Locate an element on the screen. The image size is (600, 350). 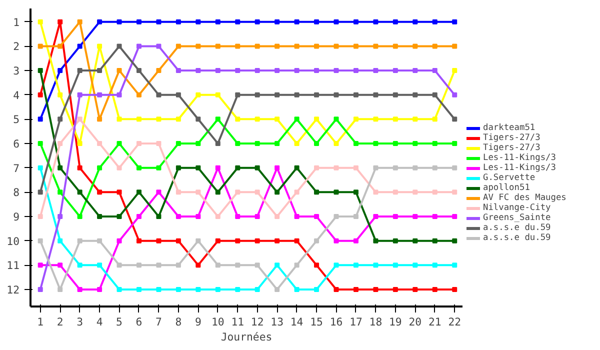
x-tick-label: 14 is located at coordinates (297, 322).